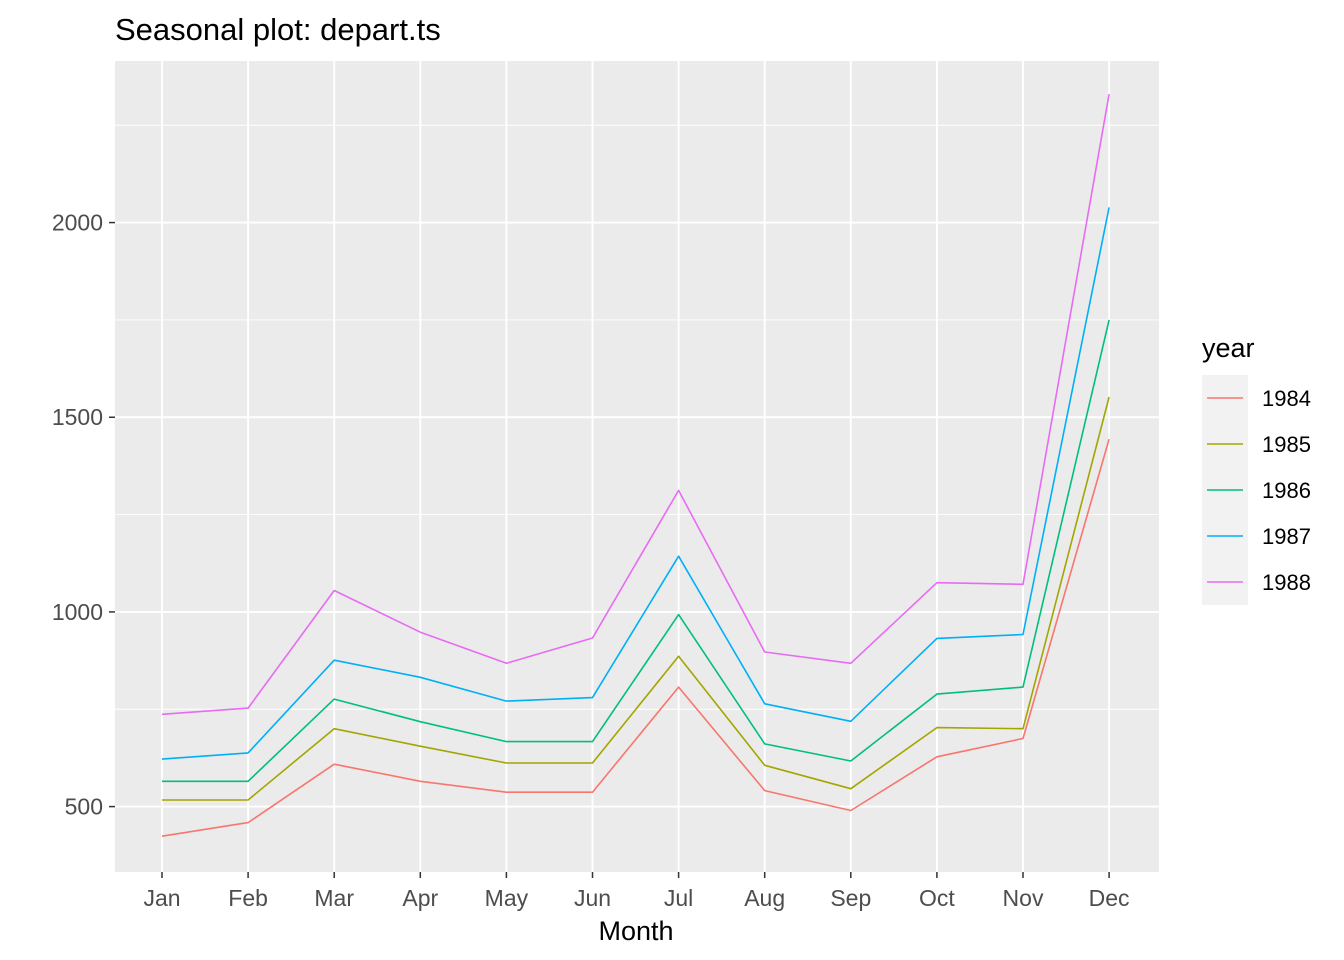  I want to click on legend-label: 1984, so click(1286, 398).